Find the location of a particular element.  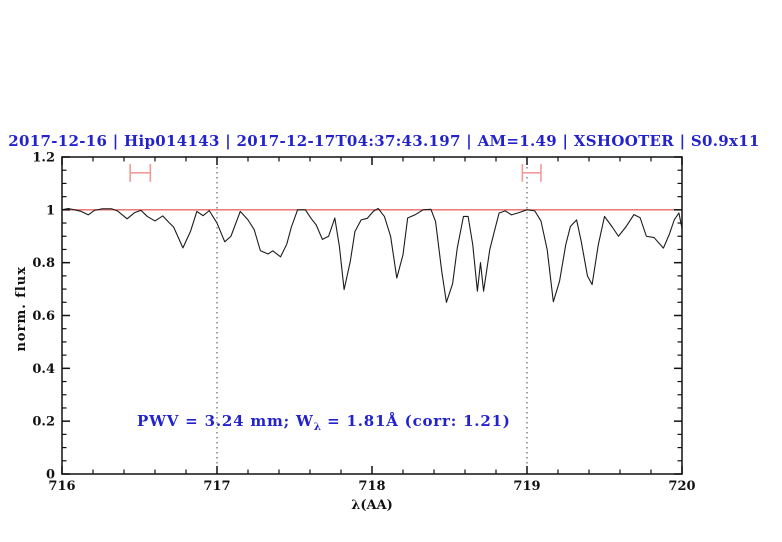

y-tick-label: 1 is located at coordinates (50, 210).